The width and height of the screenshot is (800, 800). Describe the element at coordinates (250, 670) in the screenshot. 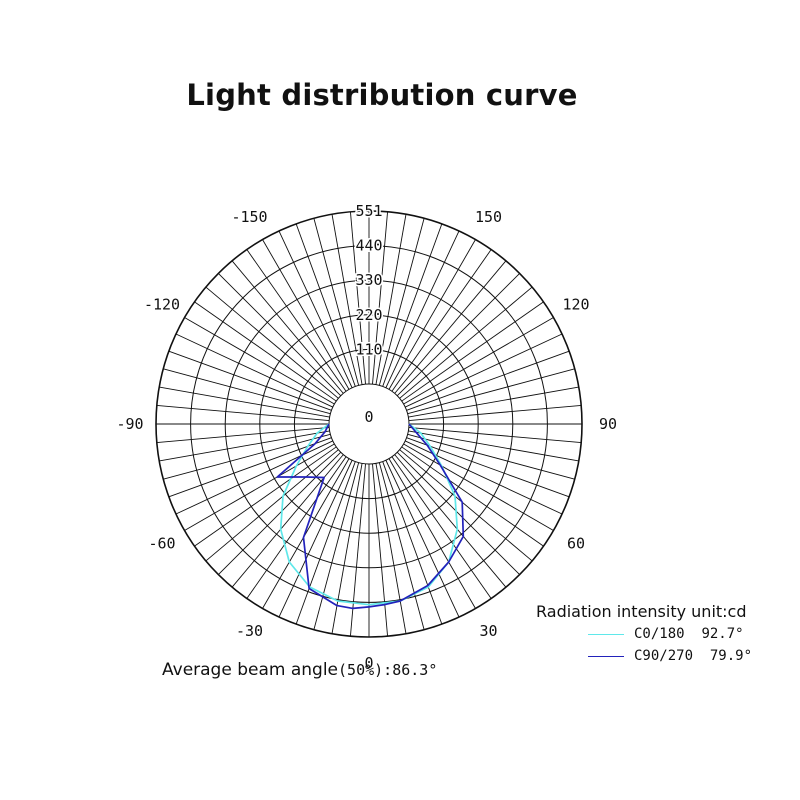

I see `average-beam-angle-label: Average beam angle` at that location.